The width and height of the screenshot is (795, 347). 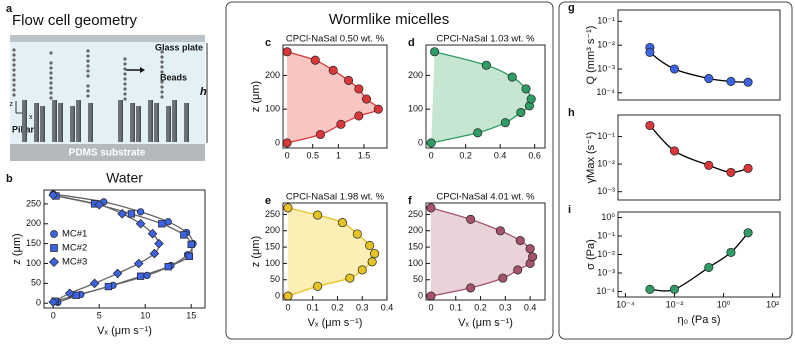 I want to click on panel-label: a, so click(x=9, y=9).